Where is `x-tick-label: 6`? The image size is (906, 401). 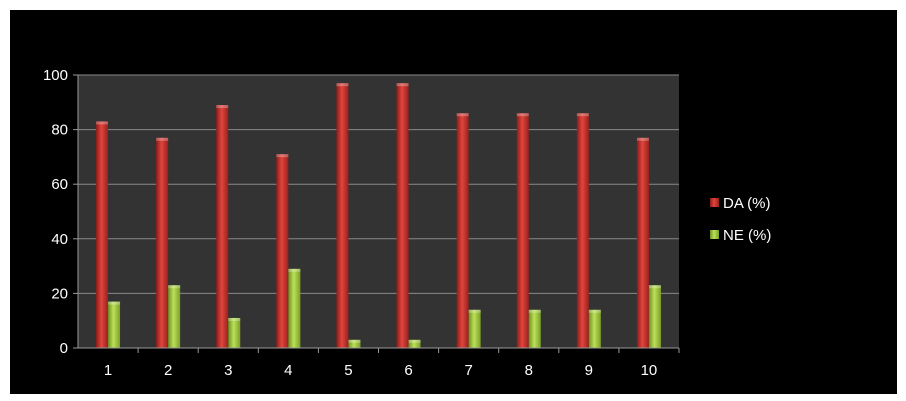
x-tick-label: 6 is located at coordinates (408, 370).